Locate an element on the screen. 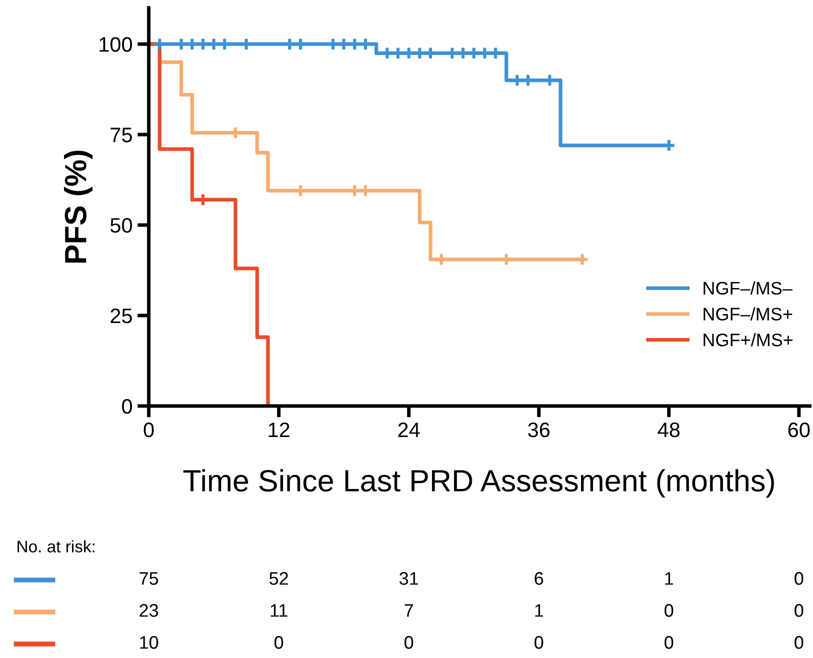  x-tick-label: 12 is located at coordinates (279, 430).